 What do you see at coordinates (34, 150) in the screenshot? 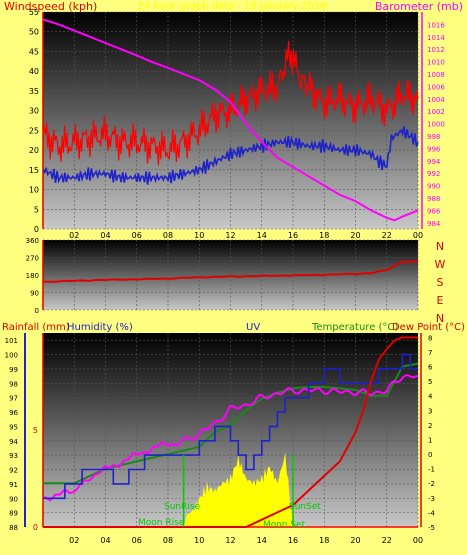
I see `windspeed-tick-label: 20` at bounding box center [34, 150].